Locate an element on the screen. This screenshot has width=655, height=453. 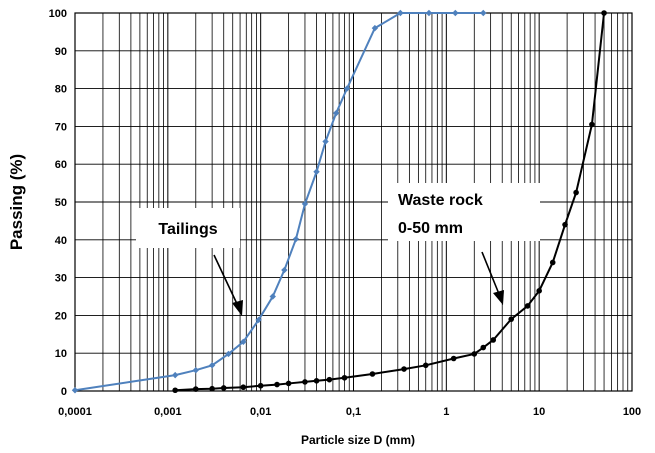
y-axis-title: Passing (%) is located at coordinates (16, 202).